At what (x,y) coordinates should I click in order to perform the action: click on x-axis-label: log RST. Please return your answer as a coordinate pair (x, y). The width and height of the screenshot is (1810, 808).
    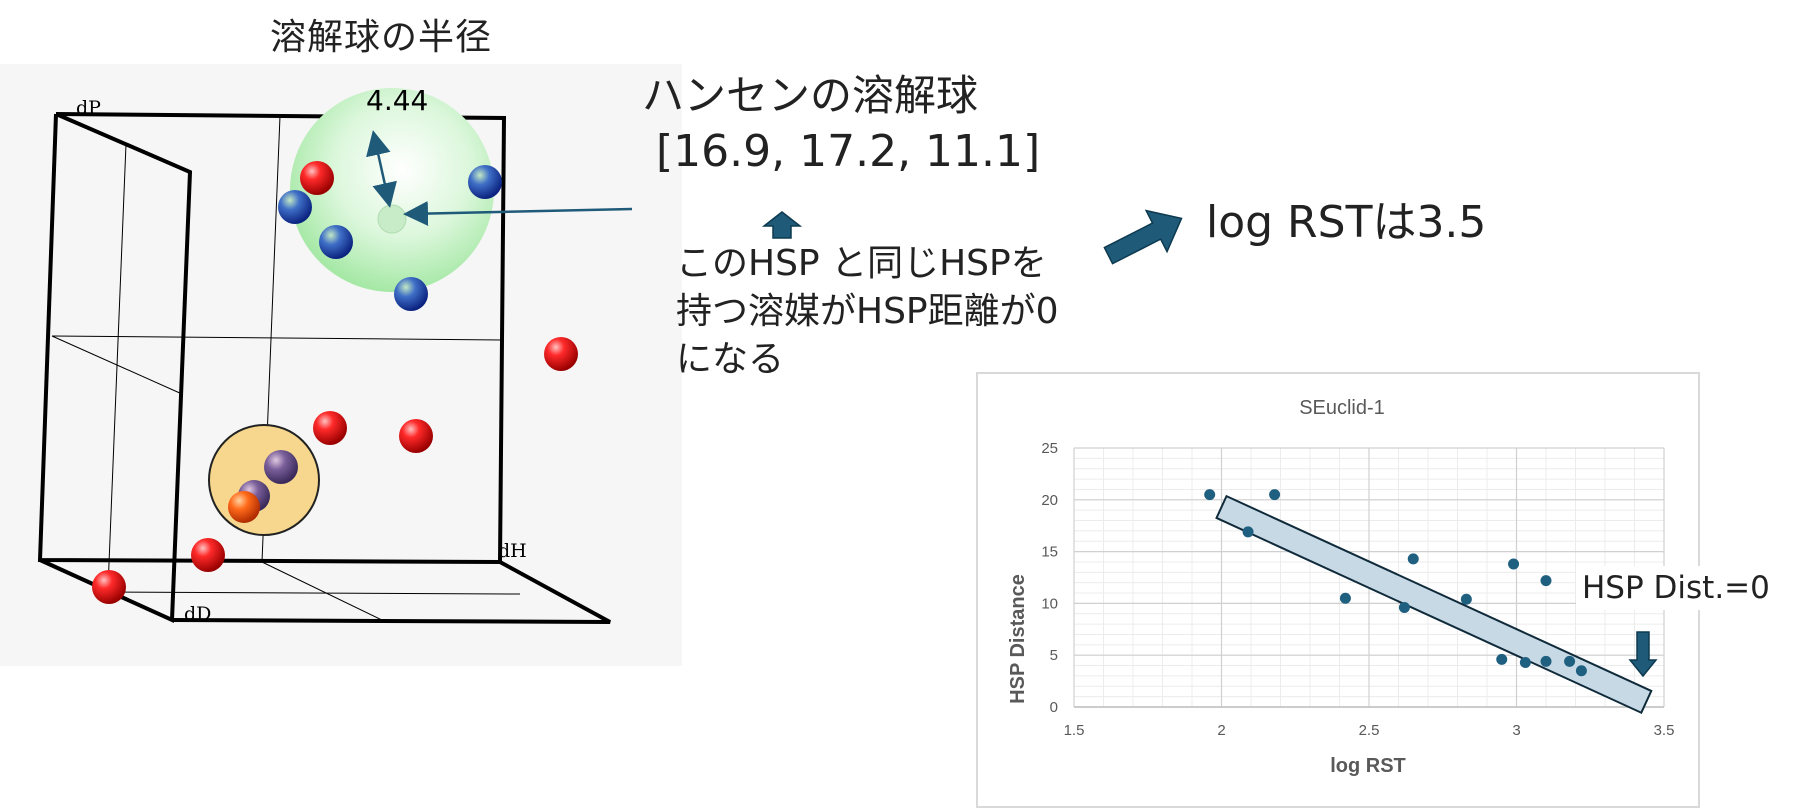
    Looking at the image, I should click on (1368, 766).